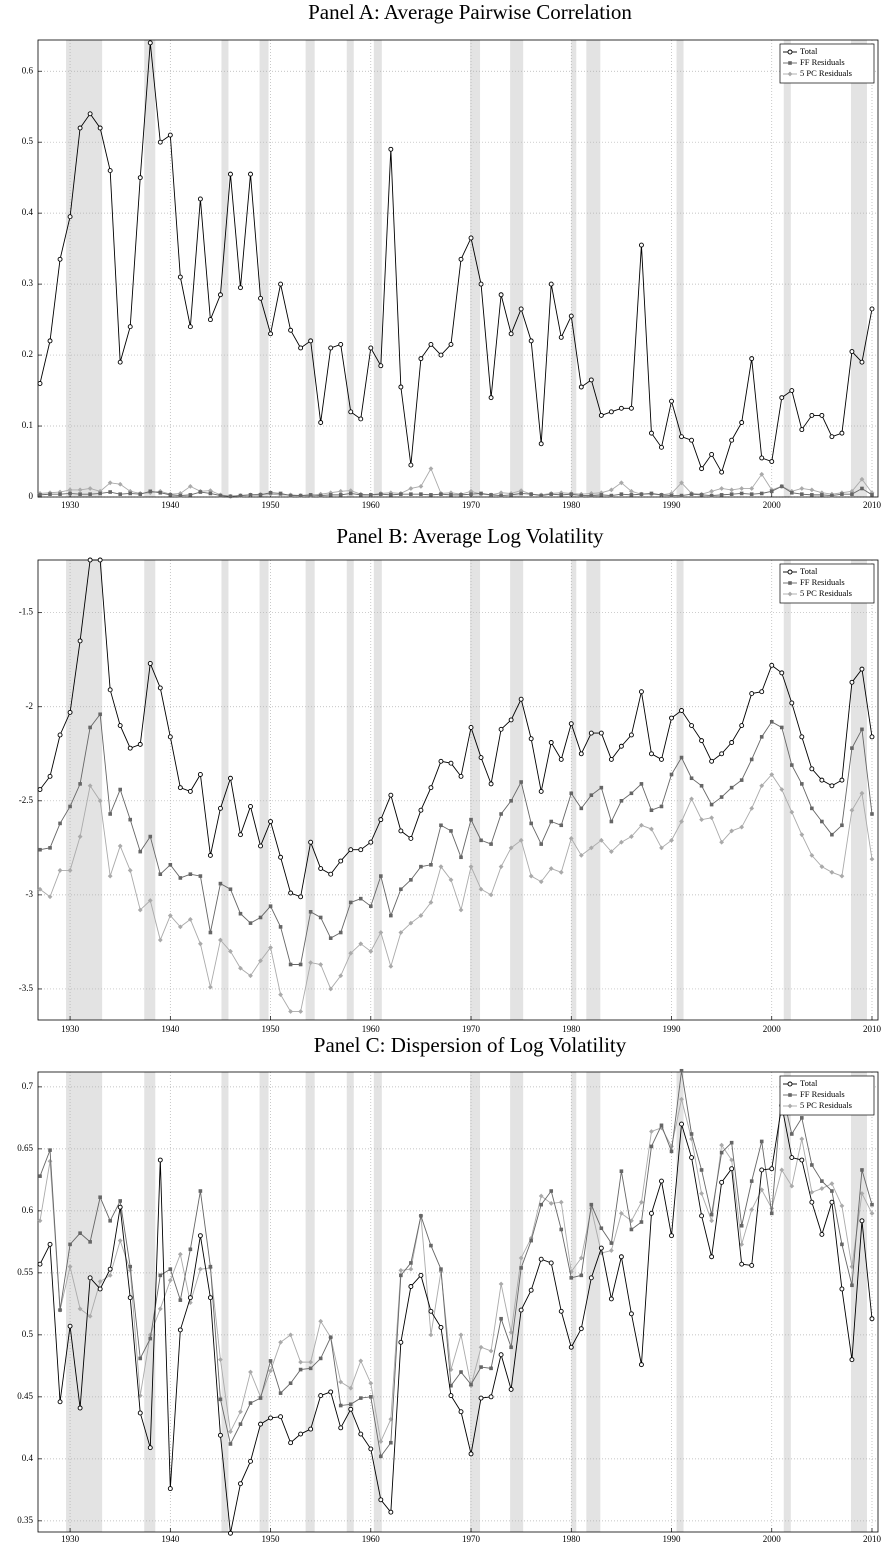 The height and width of the screenshot is (1545, 886). Describe the element at coordinates (790, 63) in the screenshot. I see `legend-marker` at that location.